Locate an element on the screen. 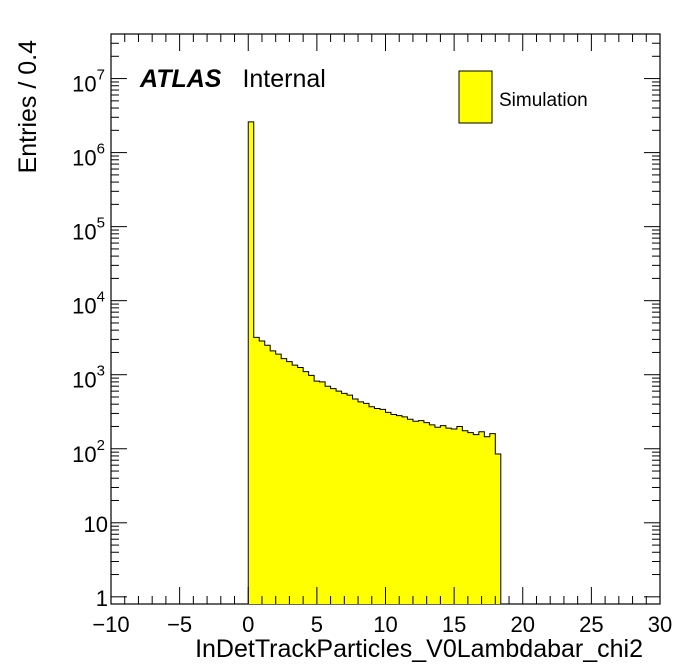 The image size is (696, 672). x-tick-labels: −10 −5 0 5 10 15 20 25 30 is located at coordinates (382, 624).